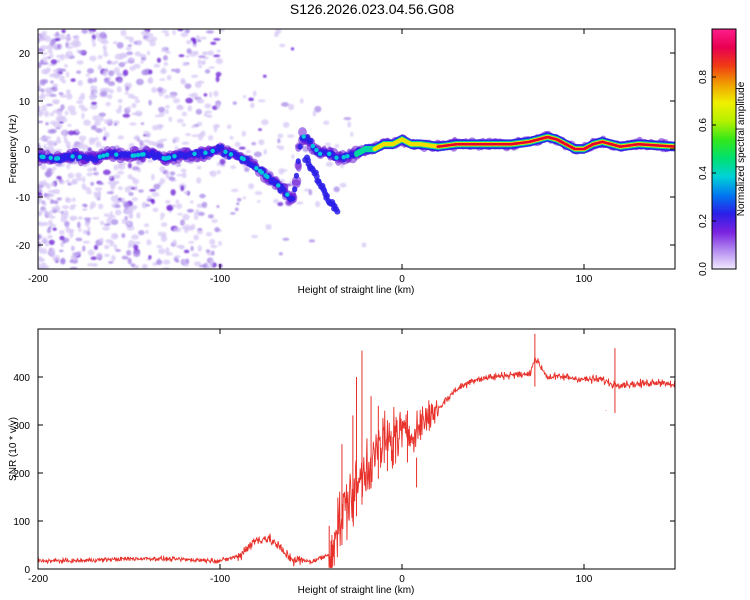  Describe the element at coordinates (220, 279) in the screenshot. I see `spectrogram-x-tick-label: -100` at that location.